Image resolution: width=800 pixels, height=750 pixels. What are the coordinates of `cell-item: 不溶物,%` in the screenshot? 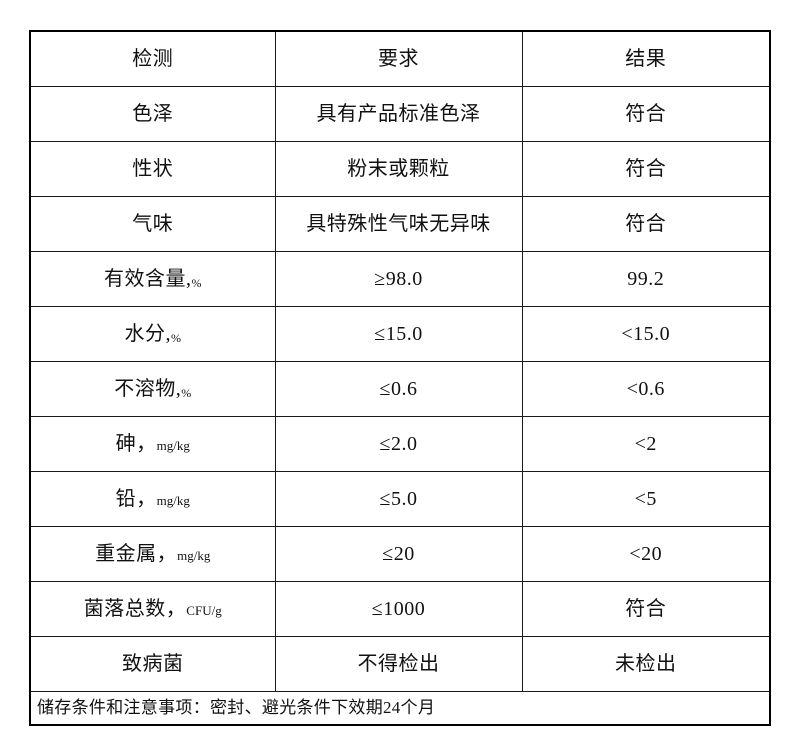 It's located at (152, 389).